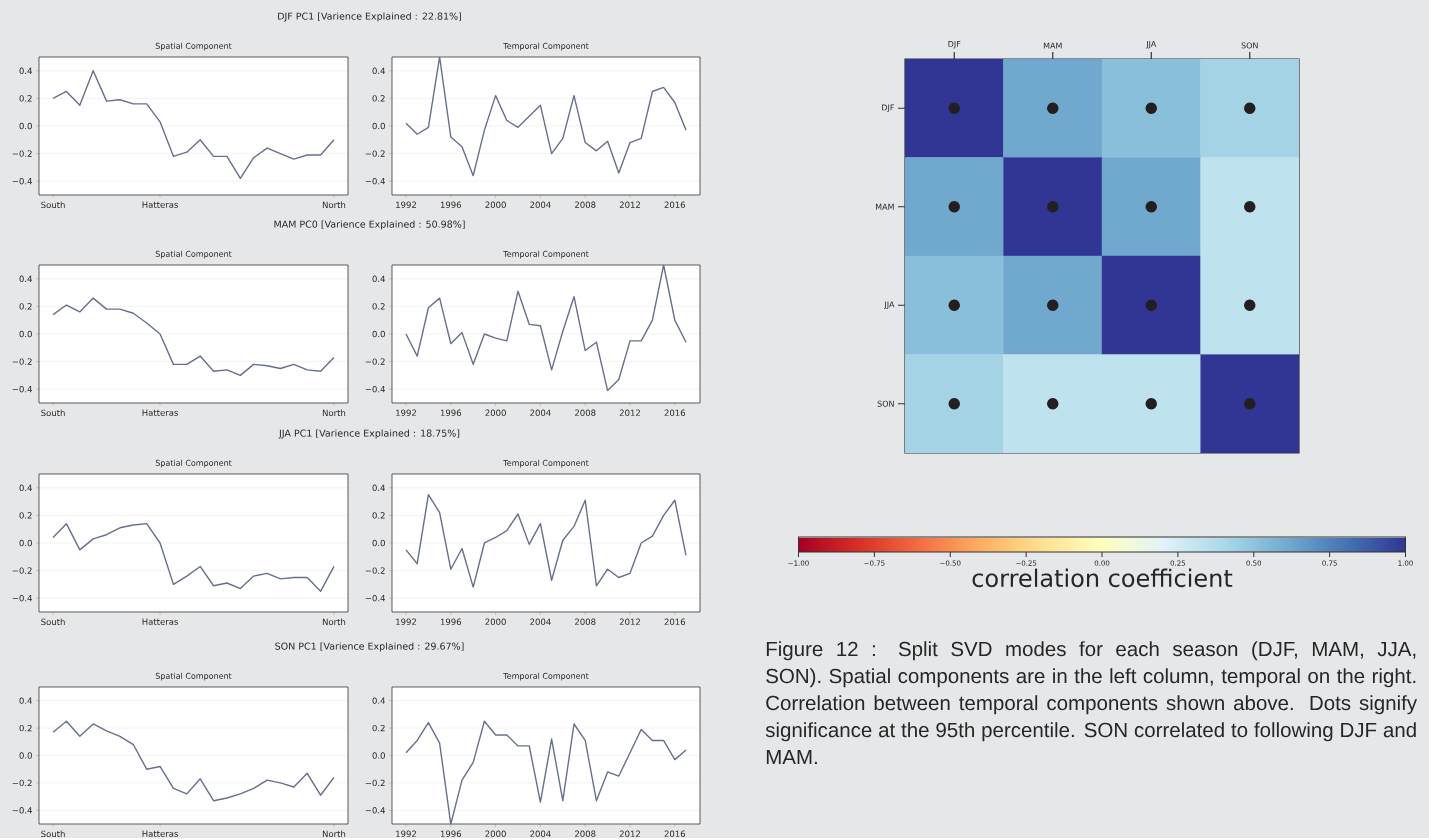  What do you see at coordinates (888, 108) in the screenshot?
I see `y-tick-label: DJF` at bounding box center [888, 108].